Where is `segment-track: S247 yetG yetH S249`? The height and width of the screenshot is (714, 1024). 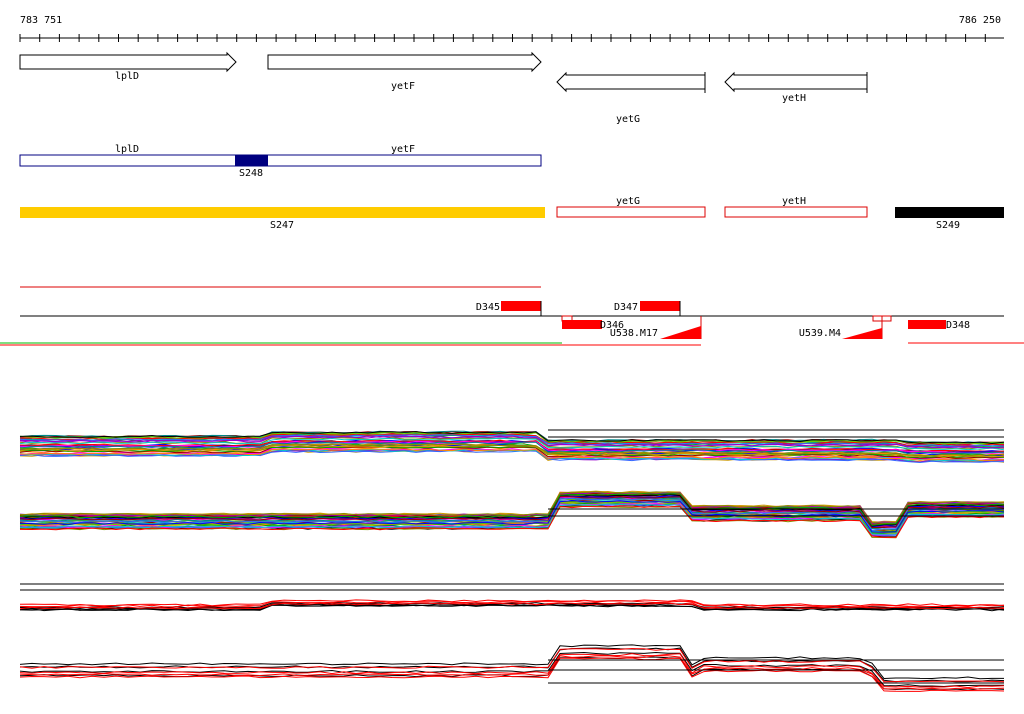 segment-track: S247 yetG yetH S249 is located at coordinates (512, 213).